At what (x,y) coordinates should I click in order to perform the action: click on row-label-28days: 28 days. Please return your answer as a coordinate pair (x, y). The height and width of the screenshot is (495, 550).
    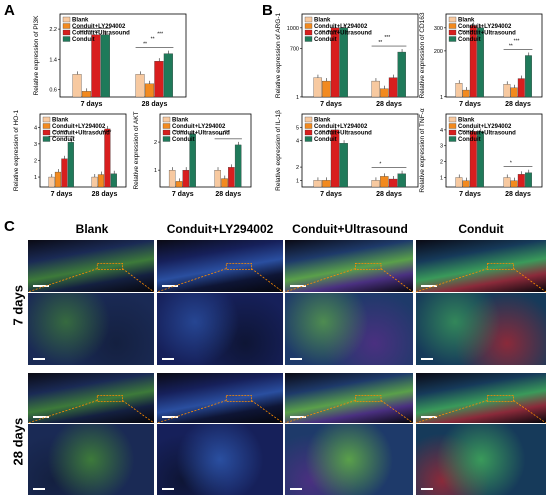
    Looking at the image, I should click on (18, 441).